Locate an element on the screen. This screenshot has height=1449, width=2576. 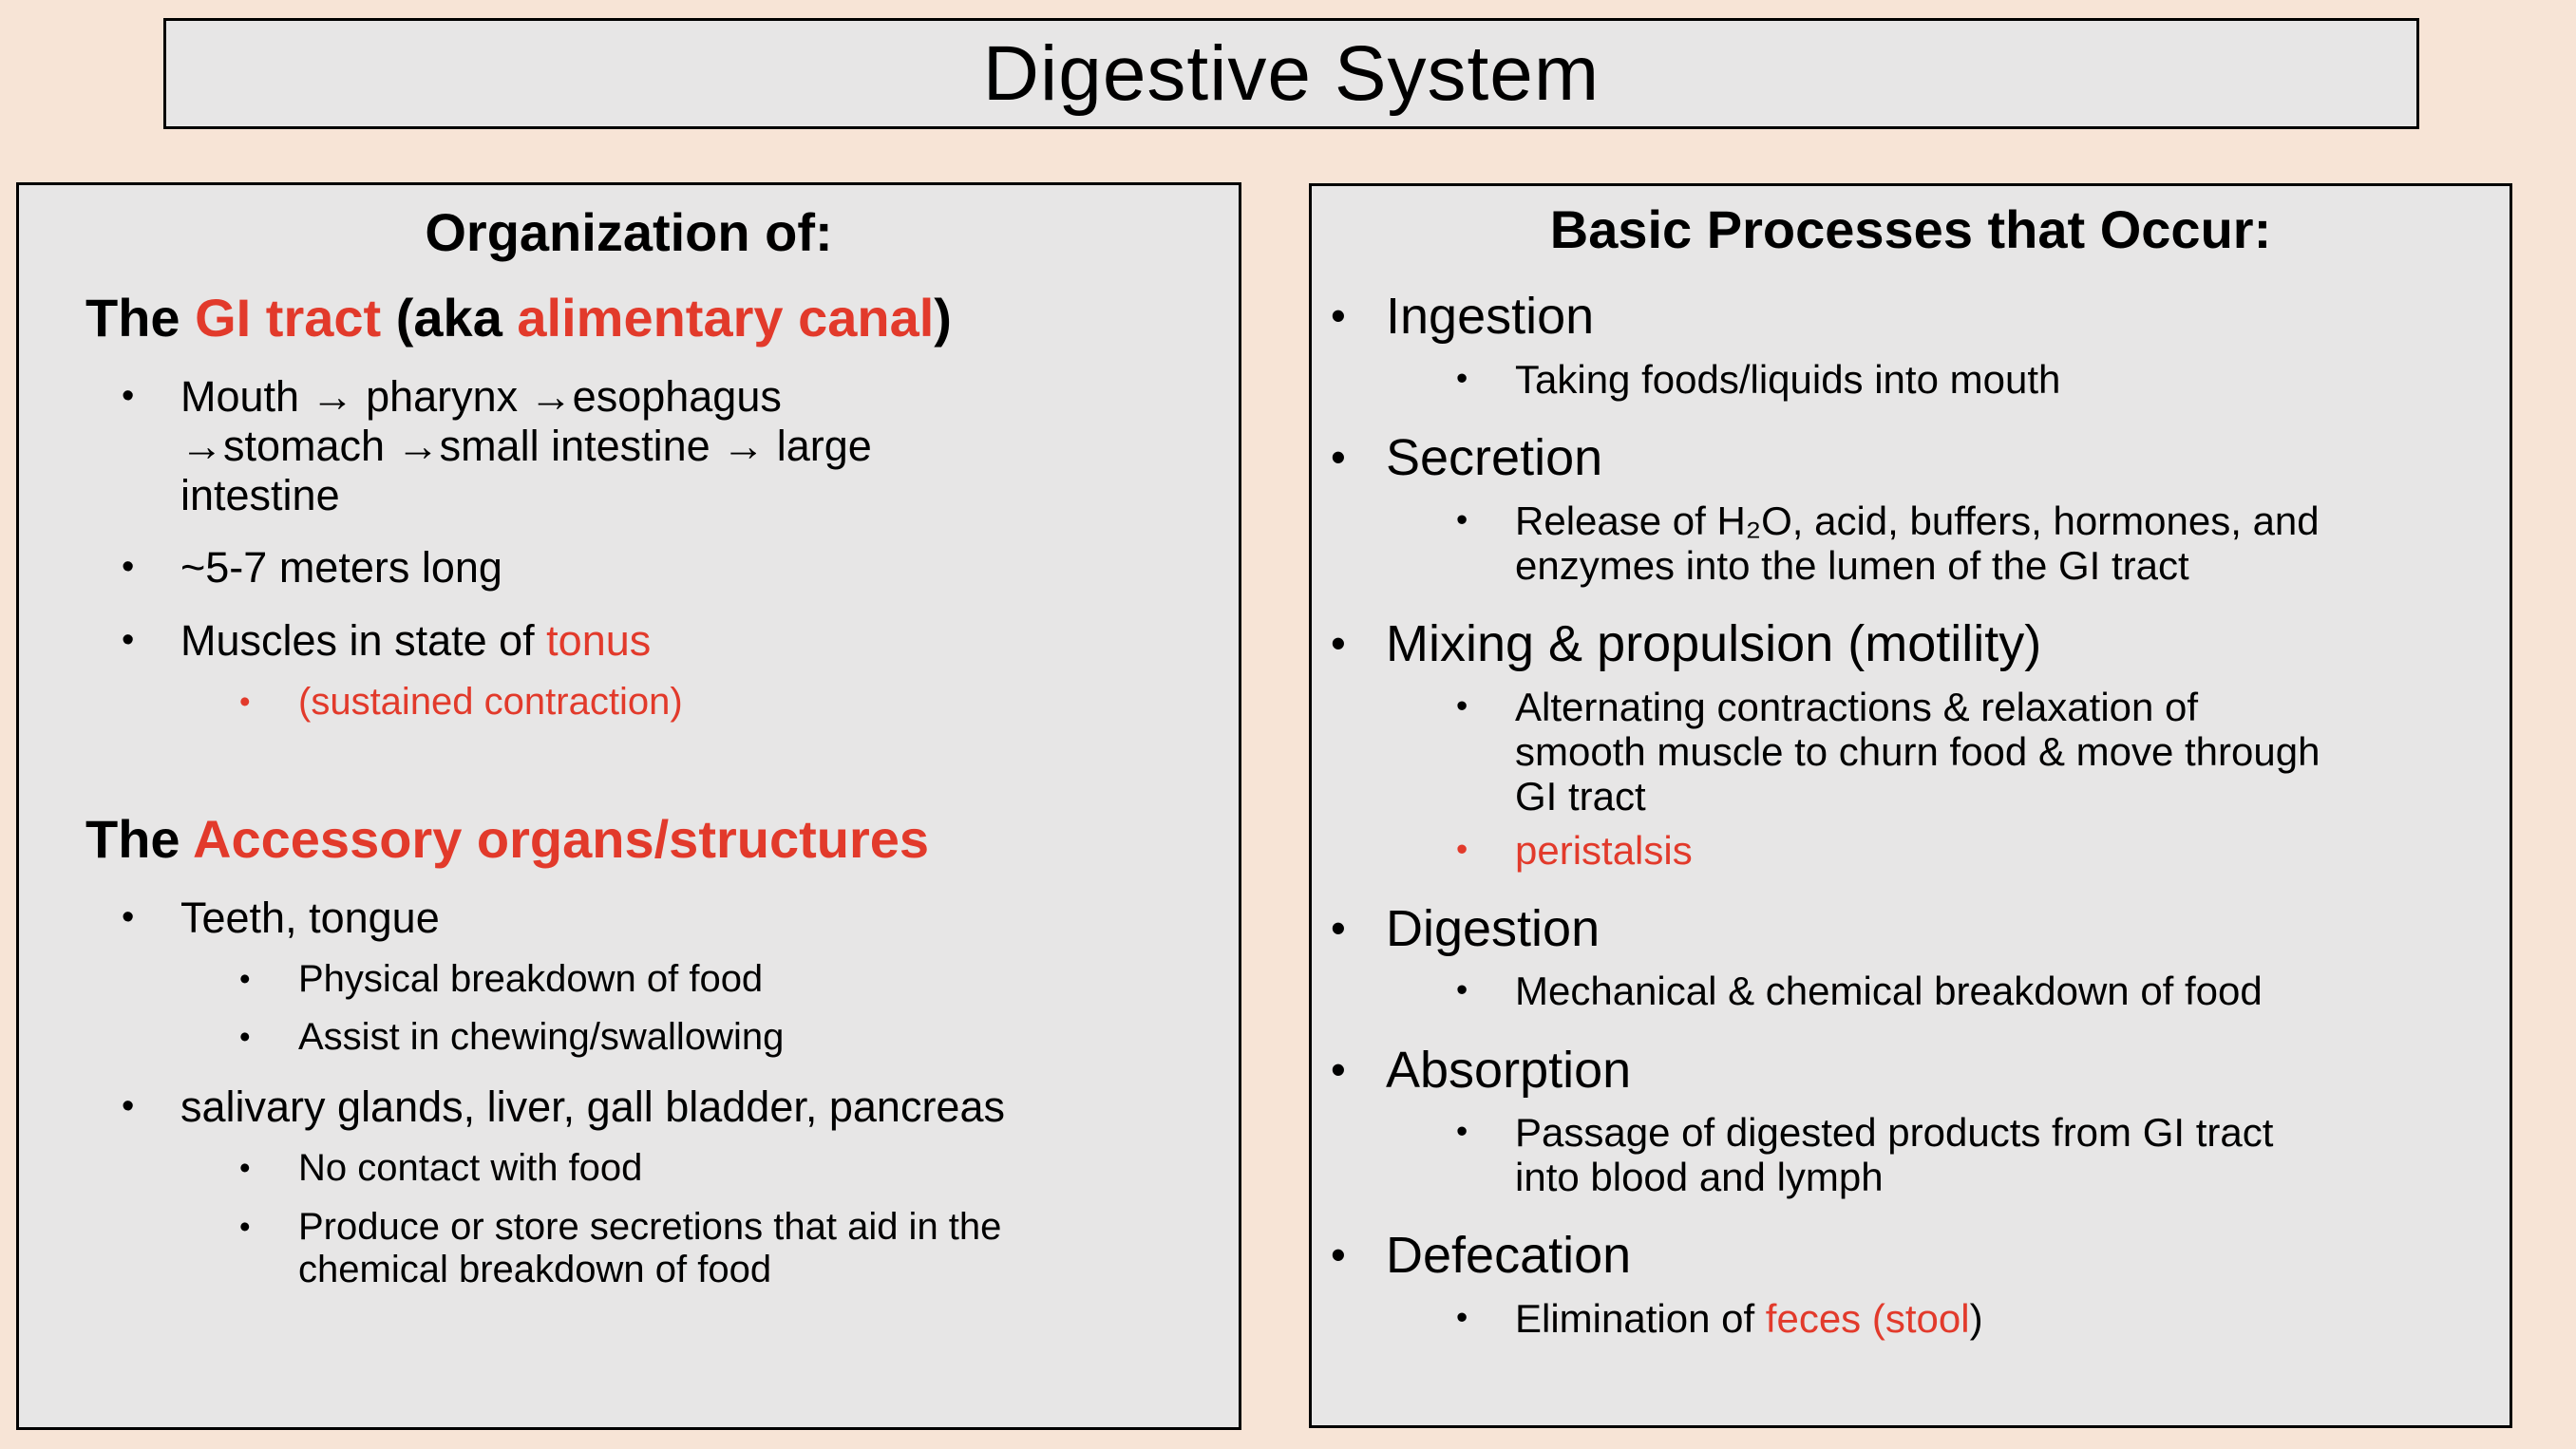
bullet-text: Ingestion is located at coordinates (1490, 317).